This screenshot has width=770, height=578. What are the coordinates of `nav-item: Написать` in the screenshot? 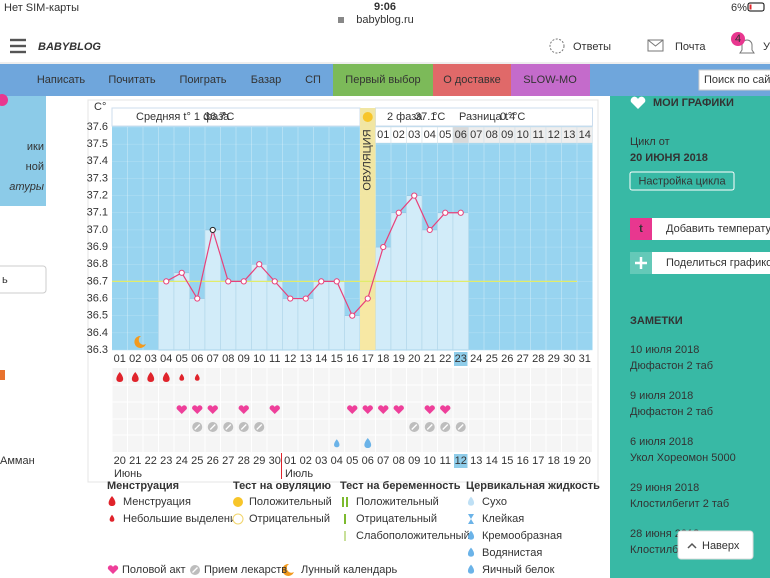 It's located at (61, 80).